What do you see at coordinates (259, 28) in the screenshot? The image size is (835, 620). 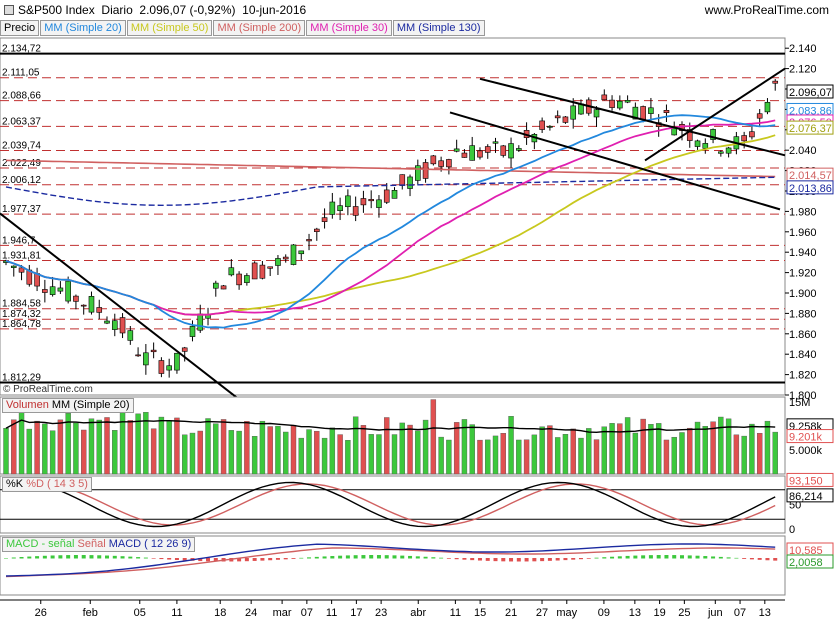 I see `legend-ma200: MM (Simple 200)` at bounding box center [259, 28].